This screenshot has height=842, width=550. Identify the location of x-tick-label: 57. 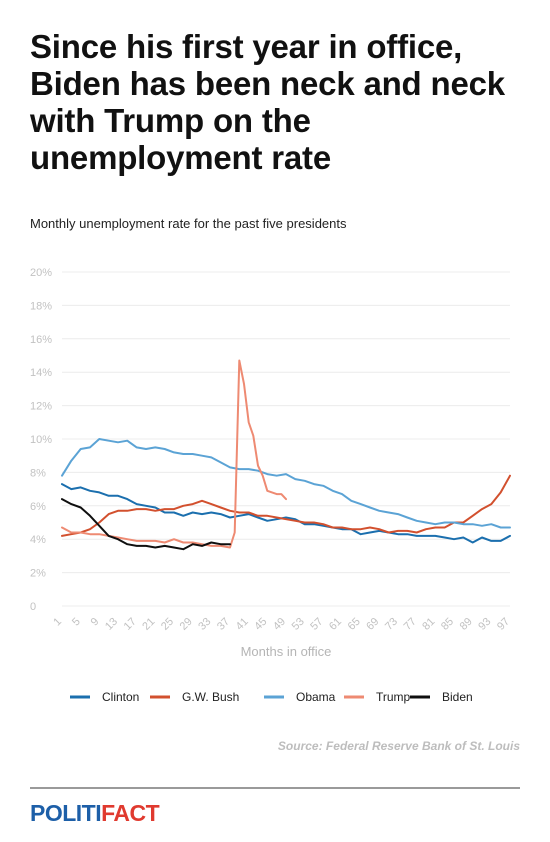
(316, 624).